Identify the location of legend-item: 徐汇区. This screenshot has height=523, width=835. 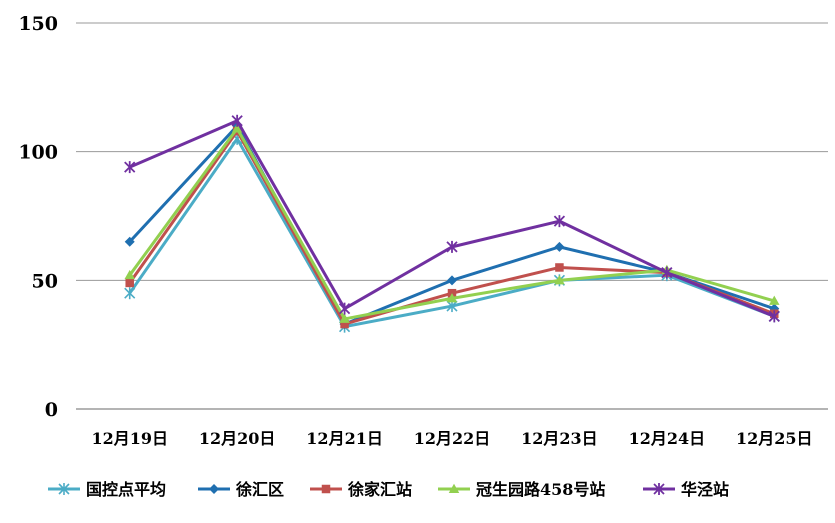
(241, 489).